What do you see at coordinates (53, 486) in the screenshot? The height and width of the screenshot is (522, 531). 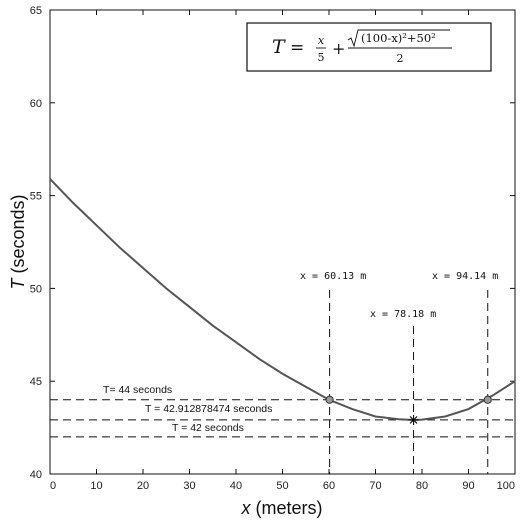 I see `x-tick-label: 0` at bounding box center [53, 486].